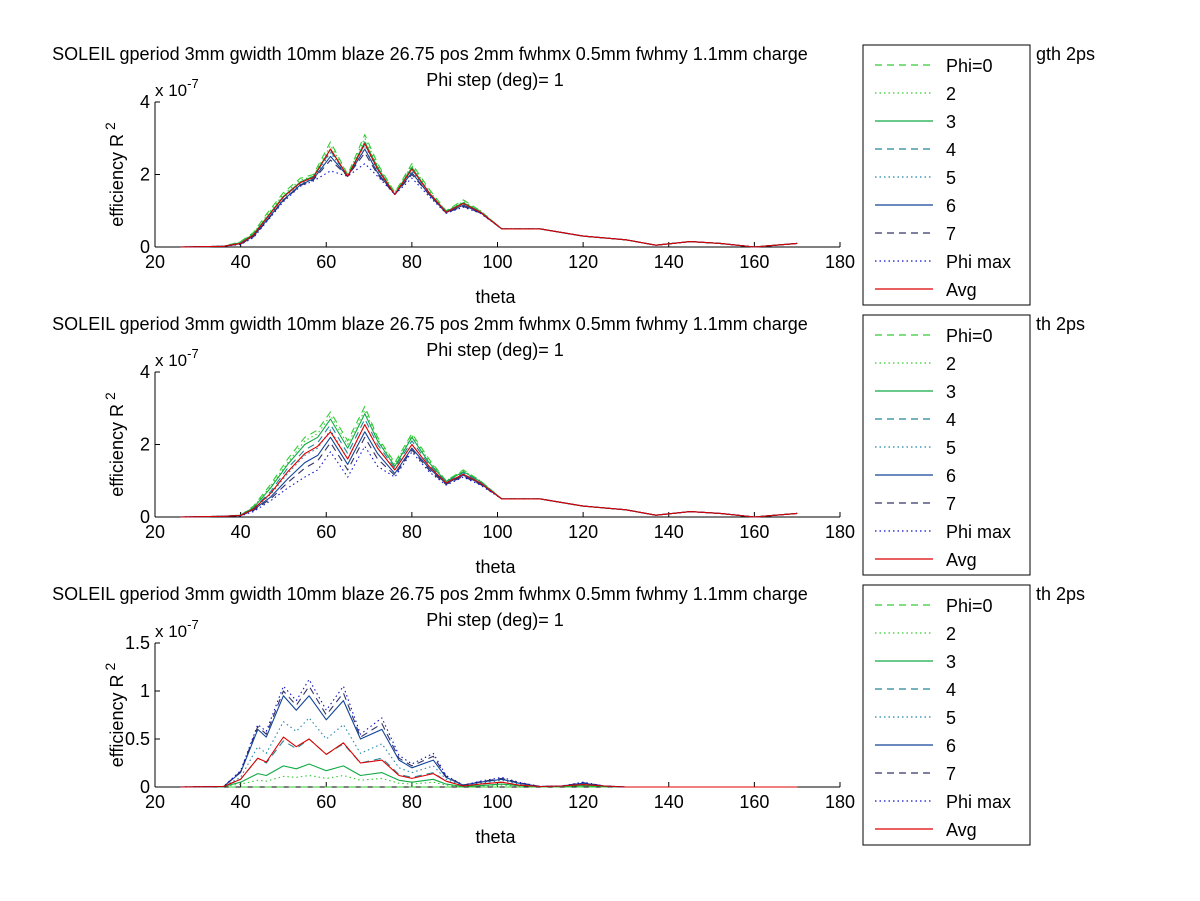 Image resolution: width=1200 pixels, height=901 pixels. I want to click on chart-title-tail: gth 2ps, so click(1065, 54).